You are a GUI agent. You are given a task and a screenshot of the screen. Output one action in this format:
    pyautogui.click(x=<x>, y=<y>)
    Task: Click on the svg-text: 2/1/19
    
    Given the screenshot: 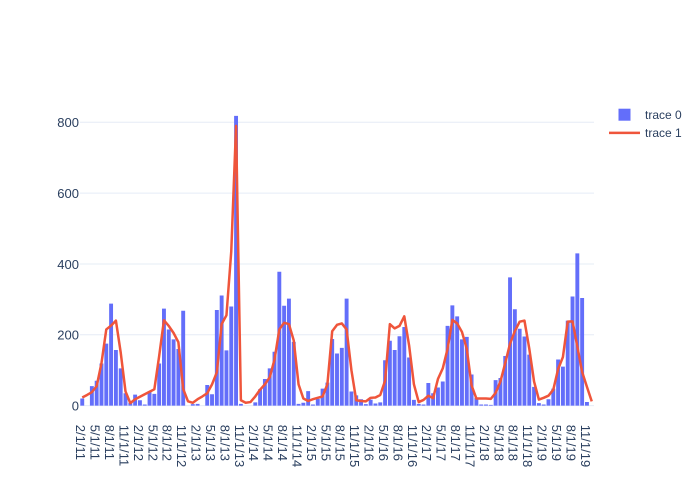 What is the action you would take?
    pyautogui.click(x=542, y=443)
    